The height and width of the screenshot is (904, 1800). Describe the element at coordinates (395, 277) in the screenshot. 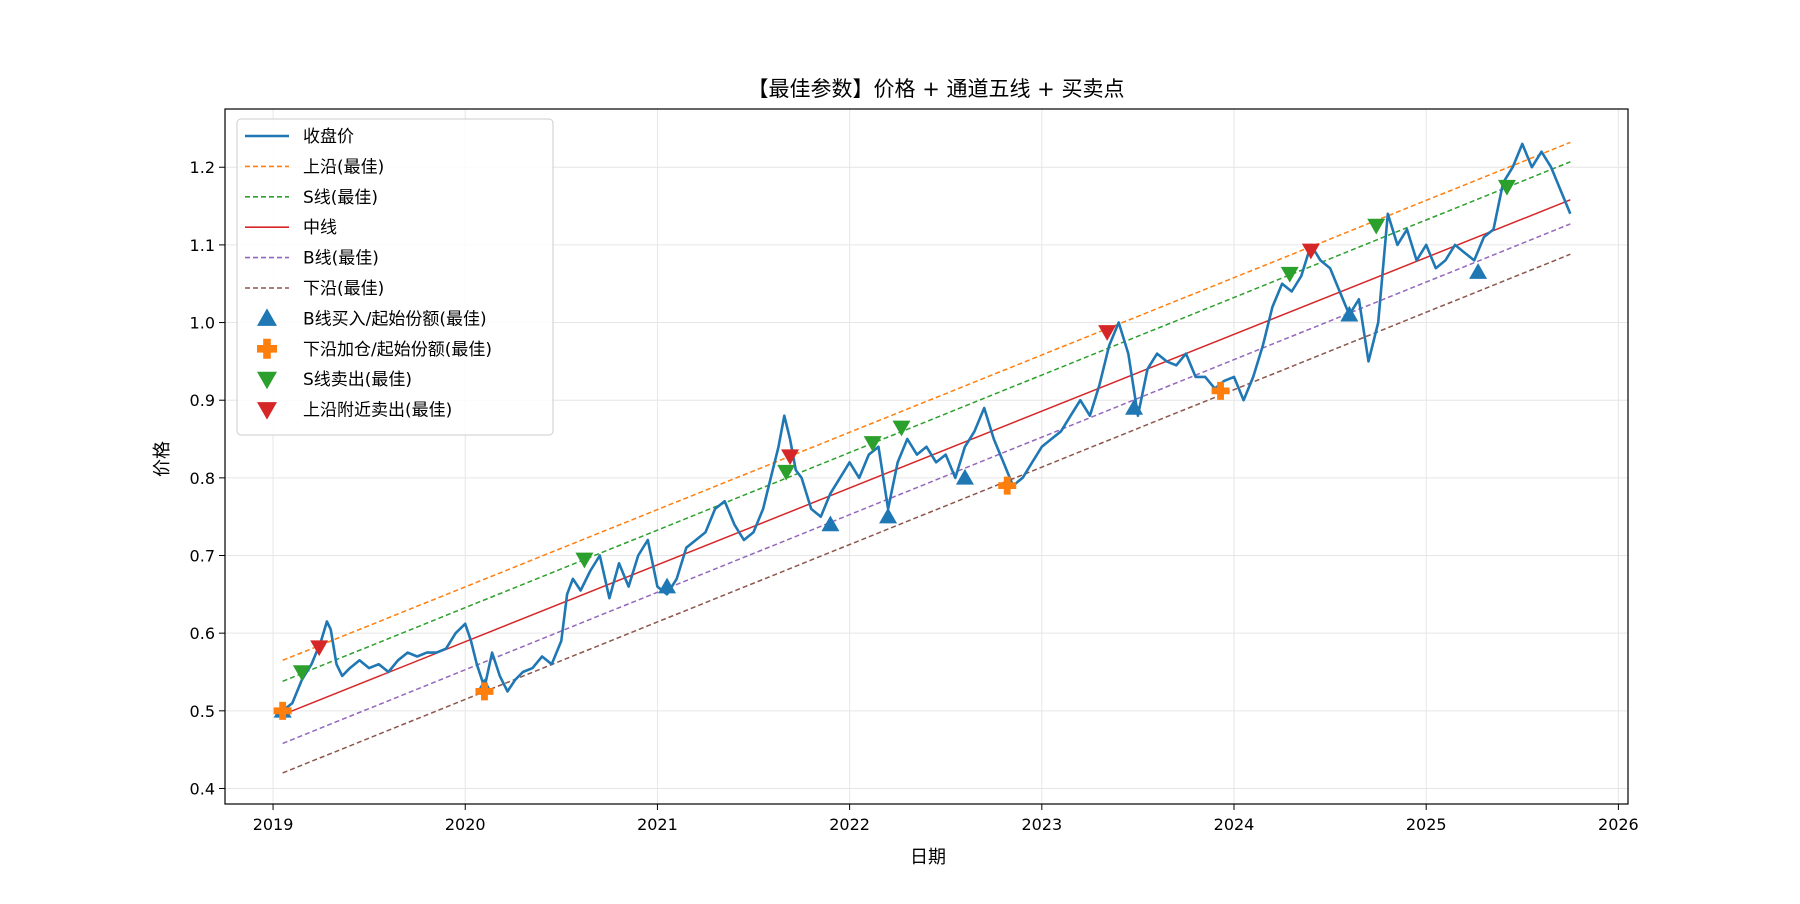

I see `legend-box` at that location.